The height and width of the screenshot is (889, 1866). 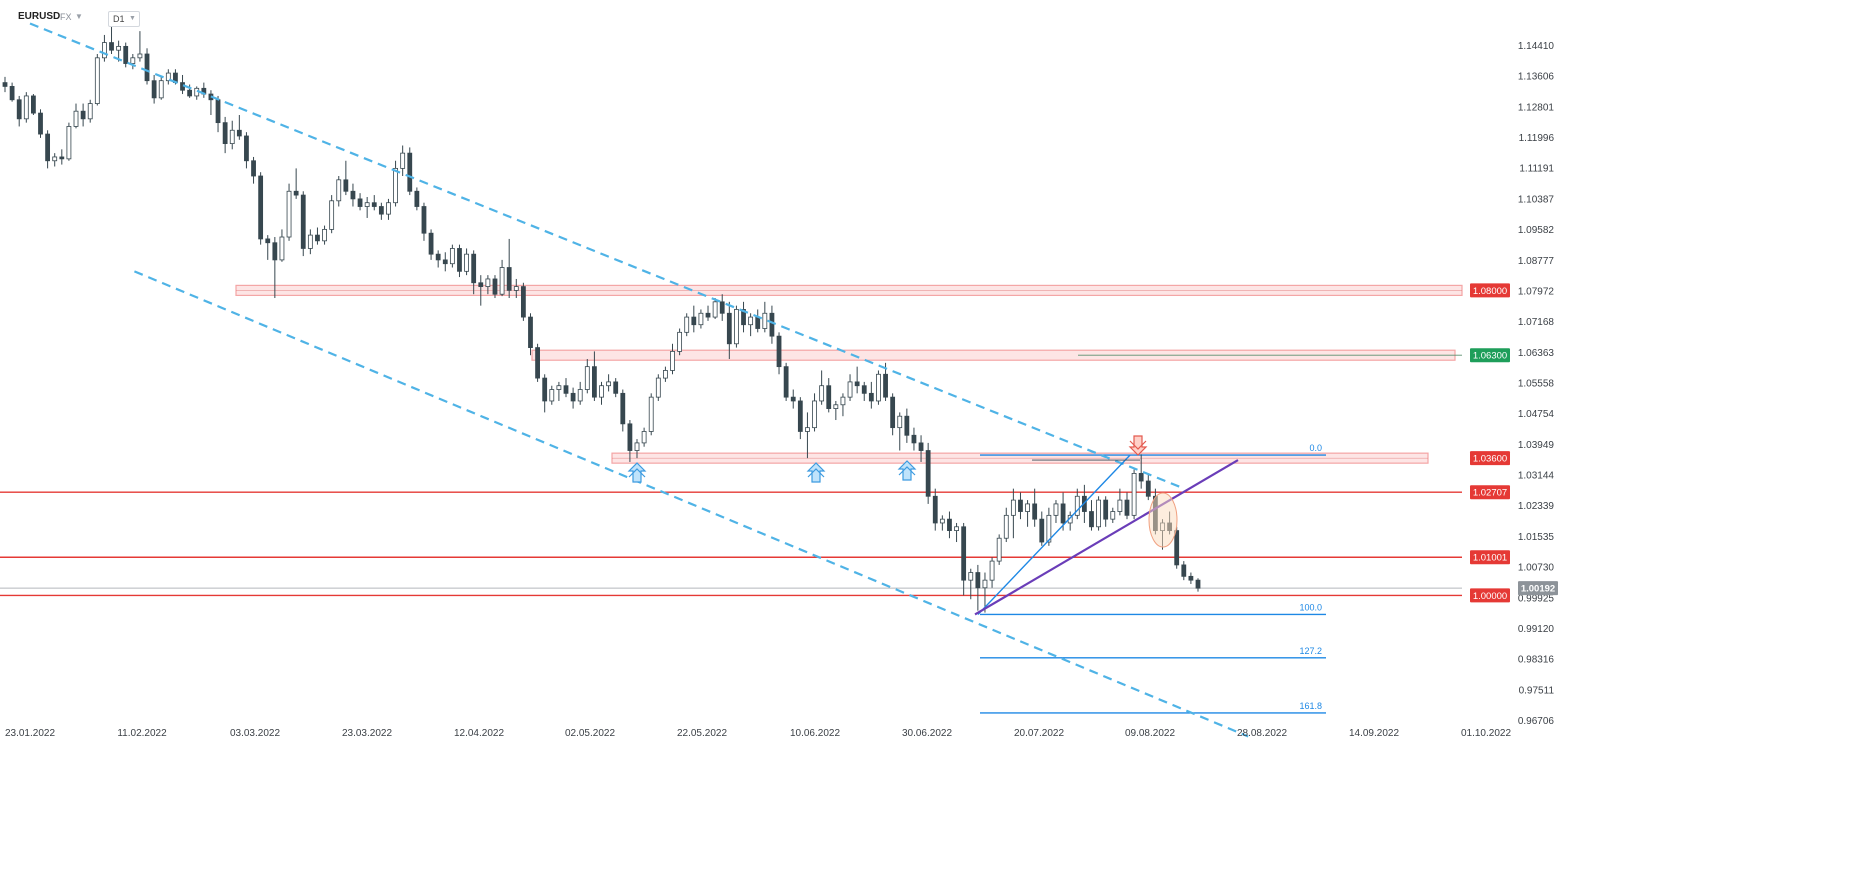 What do you see at coordinates (1054, 534) in the screenshot?
I see `fib-anchor-line` at bounding box center [1054, 534].